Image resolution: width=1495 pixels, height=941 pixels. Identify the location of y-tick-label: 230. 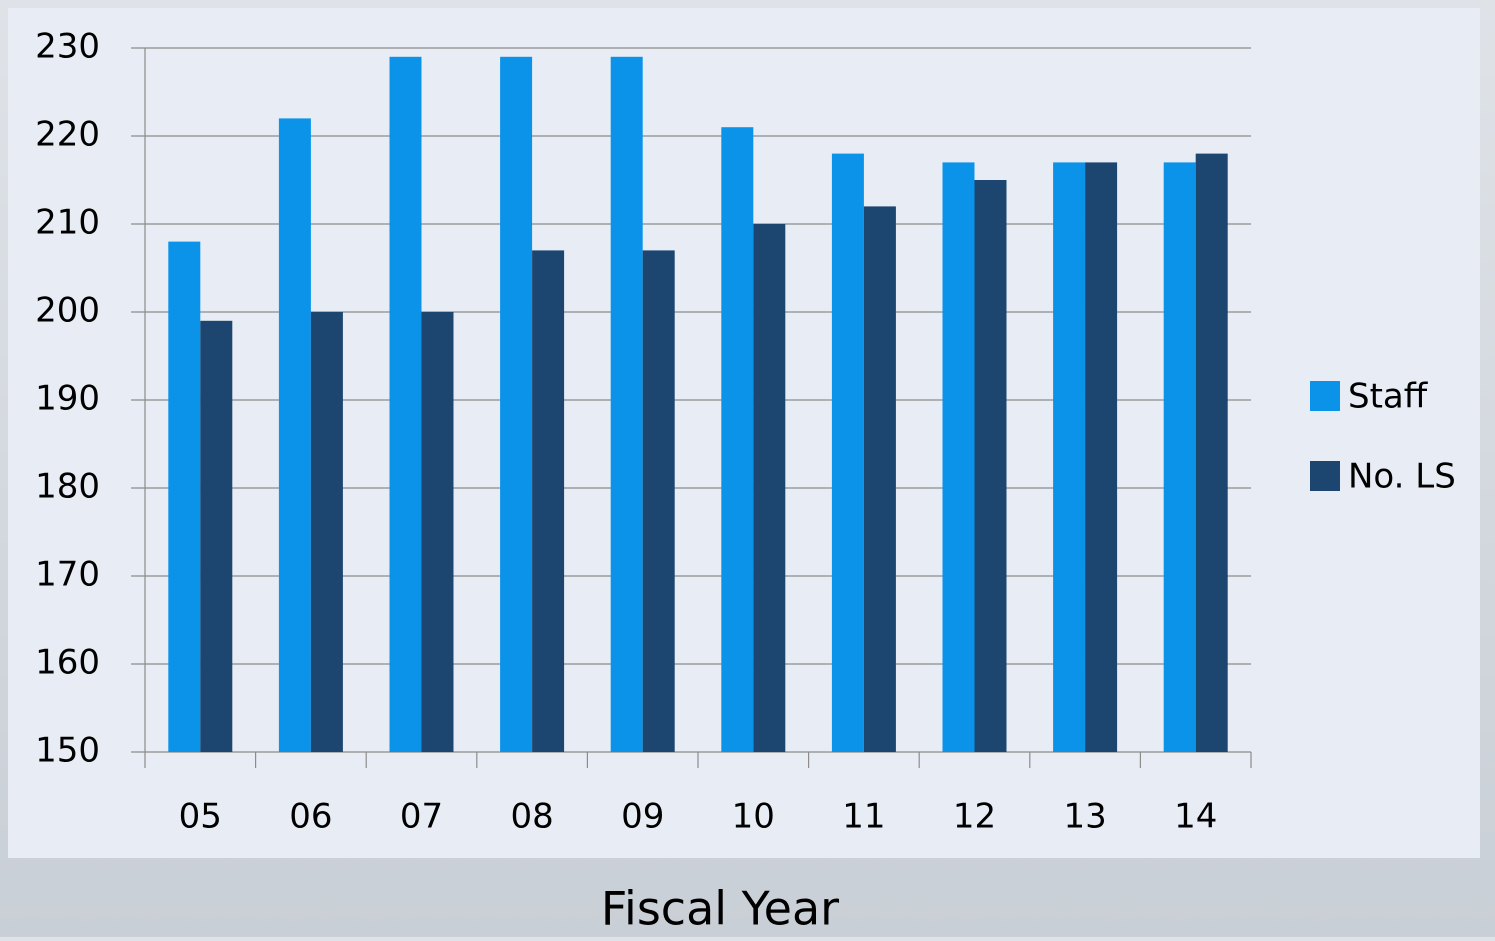
(67, 47).